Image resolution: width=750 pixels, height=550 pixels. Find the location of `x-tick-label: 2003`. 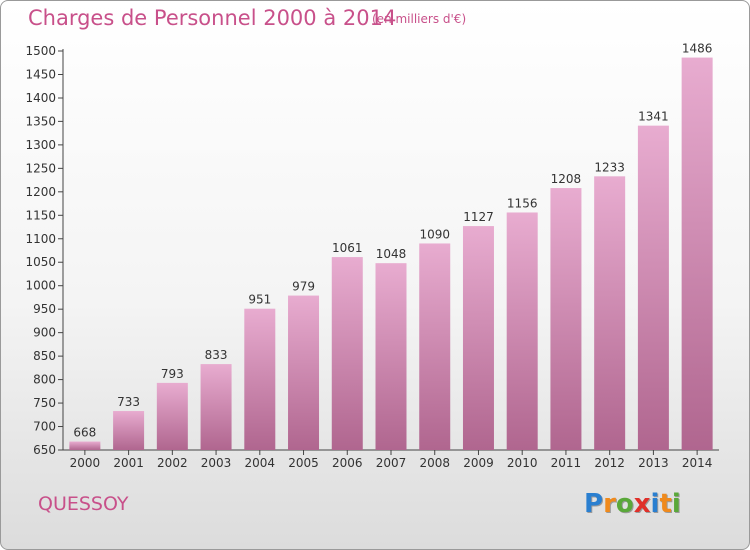

x-tick-label: 2003 is located at coordinates (216, 463).